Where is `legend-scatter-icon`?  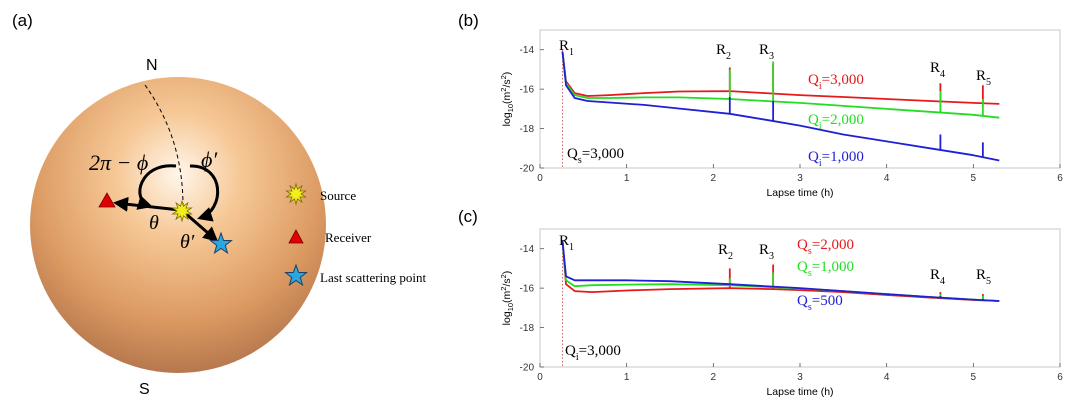
legend-scatter-icon is located at coordinates (296, 275).